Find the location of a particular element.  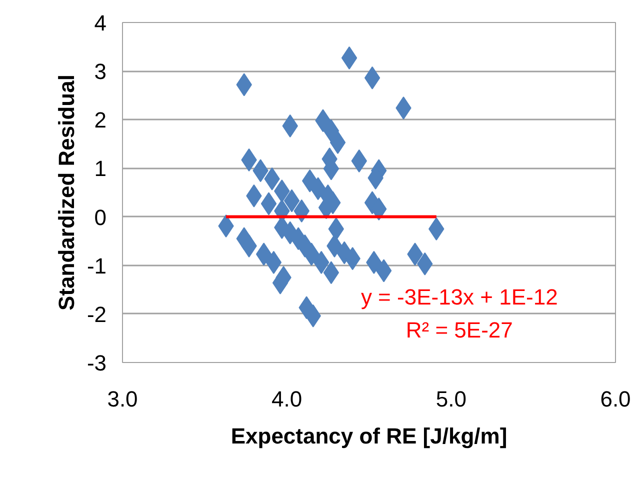

x-axis-title: Expectancy of RE [J/kg/m] is located at coordinates (369, 436).